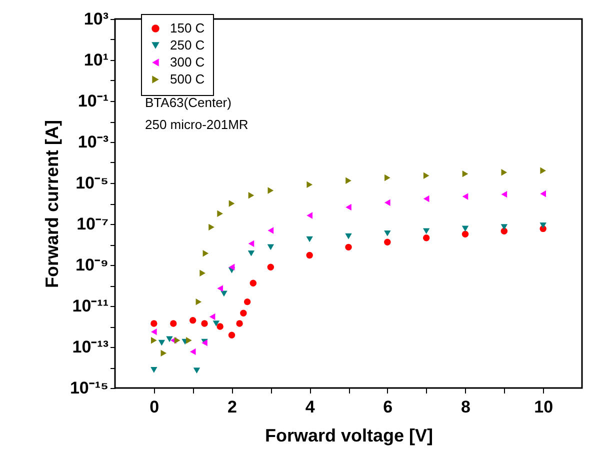 The image size is (592, 467). I want to click on y-tick-label: 10³, so click(96, 19).